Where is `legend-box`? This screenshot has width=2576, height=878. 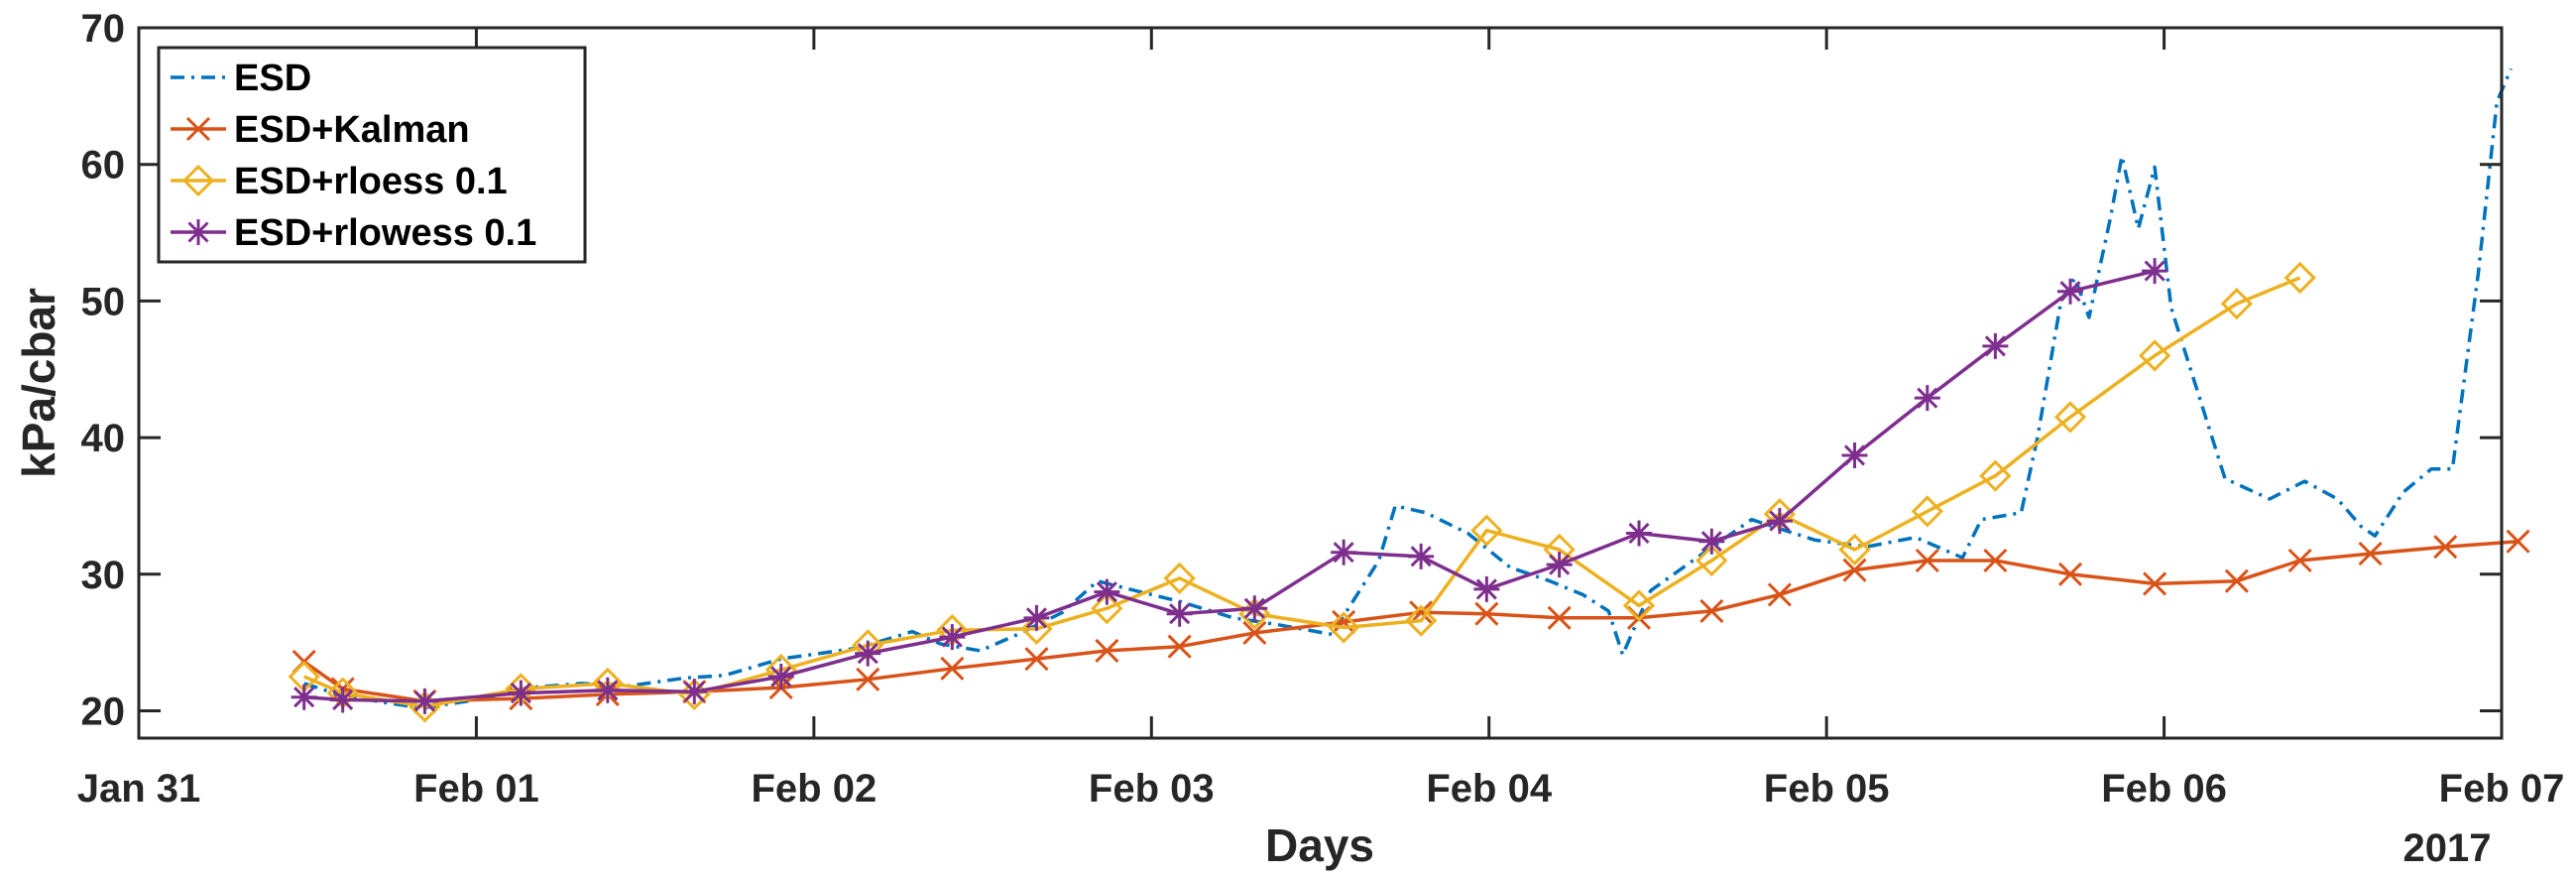
legend-box is located at coordinates (372, 155).